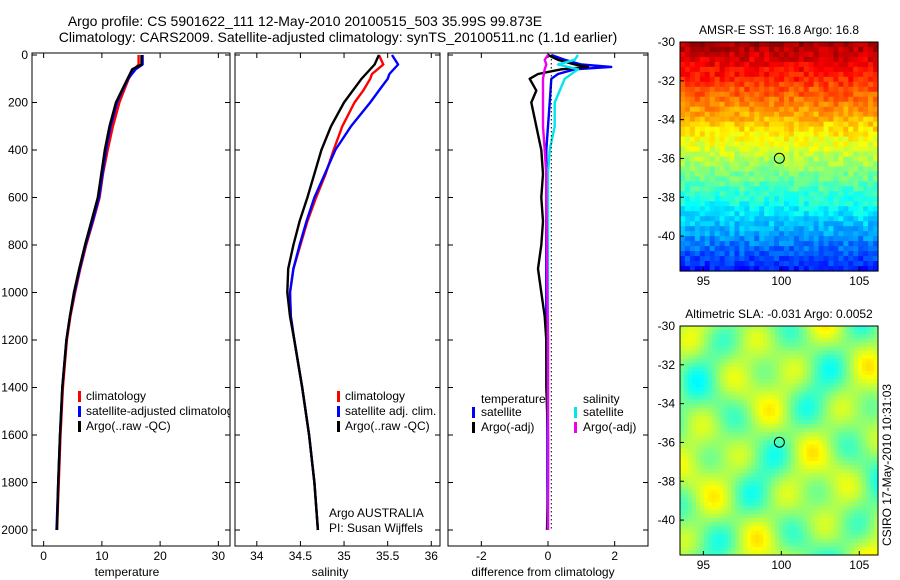 The height and width of the screenshot is (580, 900). What do you see at coordinates (99, 293) in the screenshot?
I see `series-line-argo-raw-qc-` at bounding box center [99, 293].